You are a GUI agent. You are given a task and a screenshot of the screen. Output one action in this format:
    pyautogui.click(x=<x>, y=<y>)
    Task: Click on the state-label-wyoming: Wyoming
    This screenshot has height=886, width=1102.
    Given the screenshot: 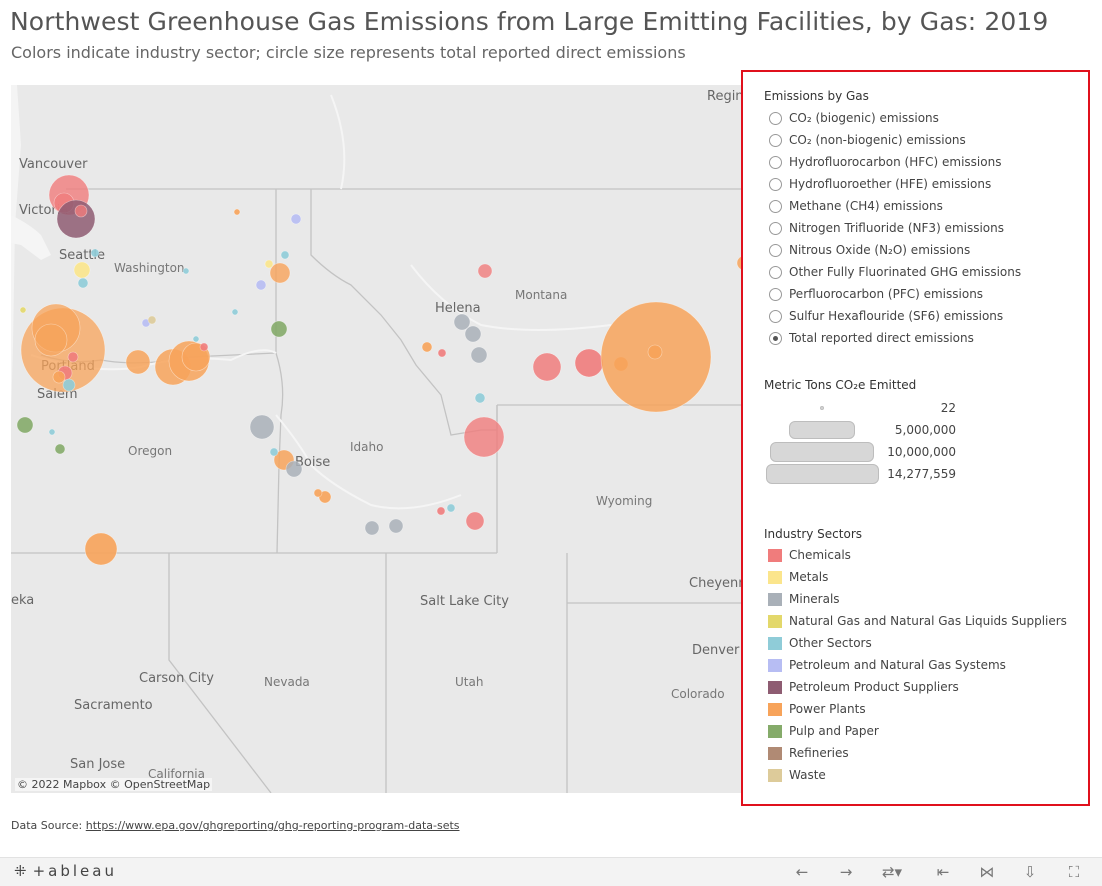 What is the action you would take?
    pyautogui.click(x=624, y=501)
    